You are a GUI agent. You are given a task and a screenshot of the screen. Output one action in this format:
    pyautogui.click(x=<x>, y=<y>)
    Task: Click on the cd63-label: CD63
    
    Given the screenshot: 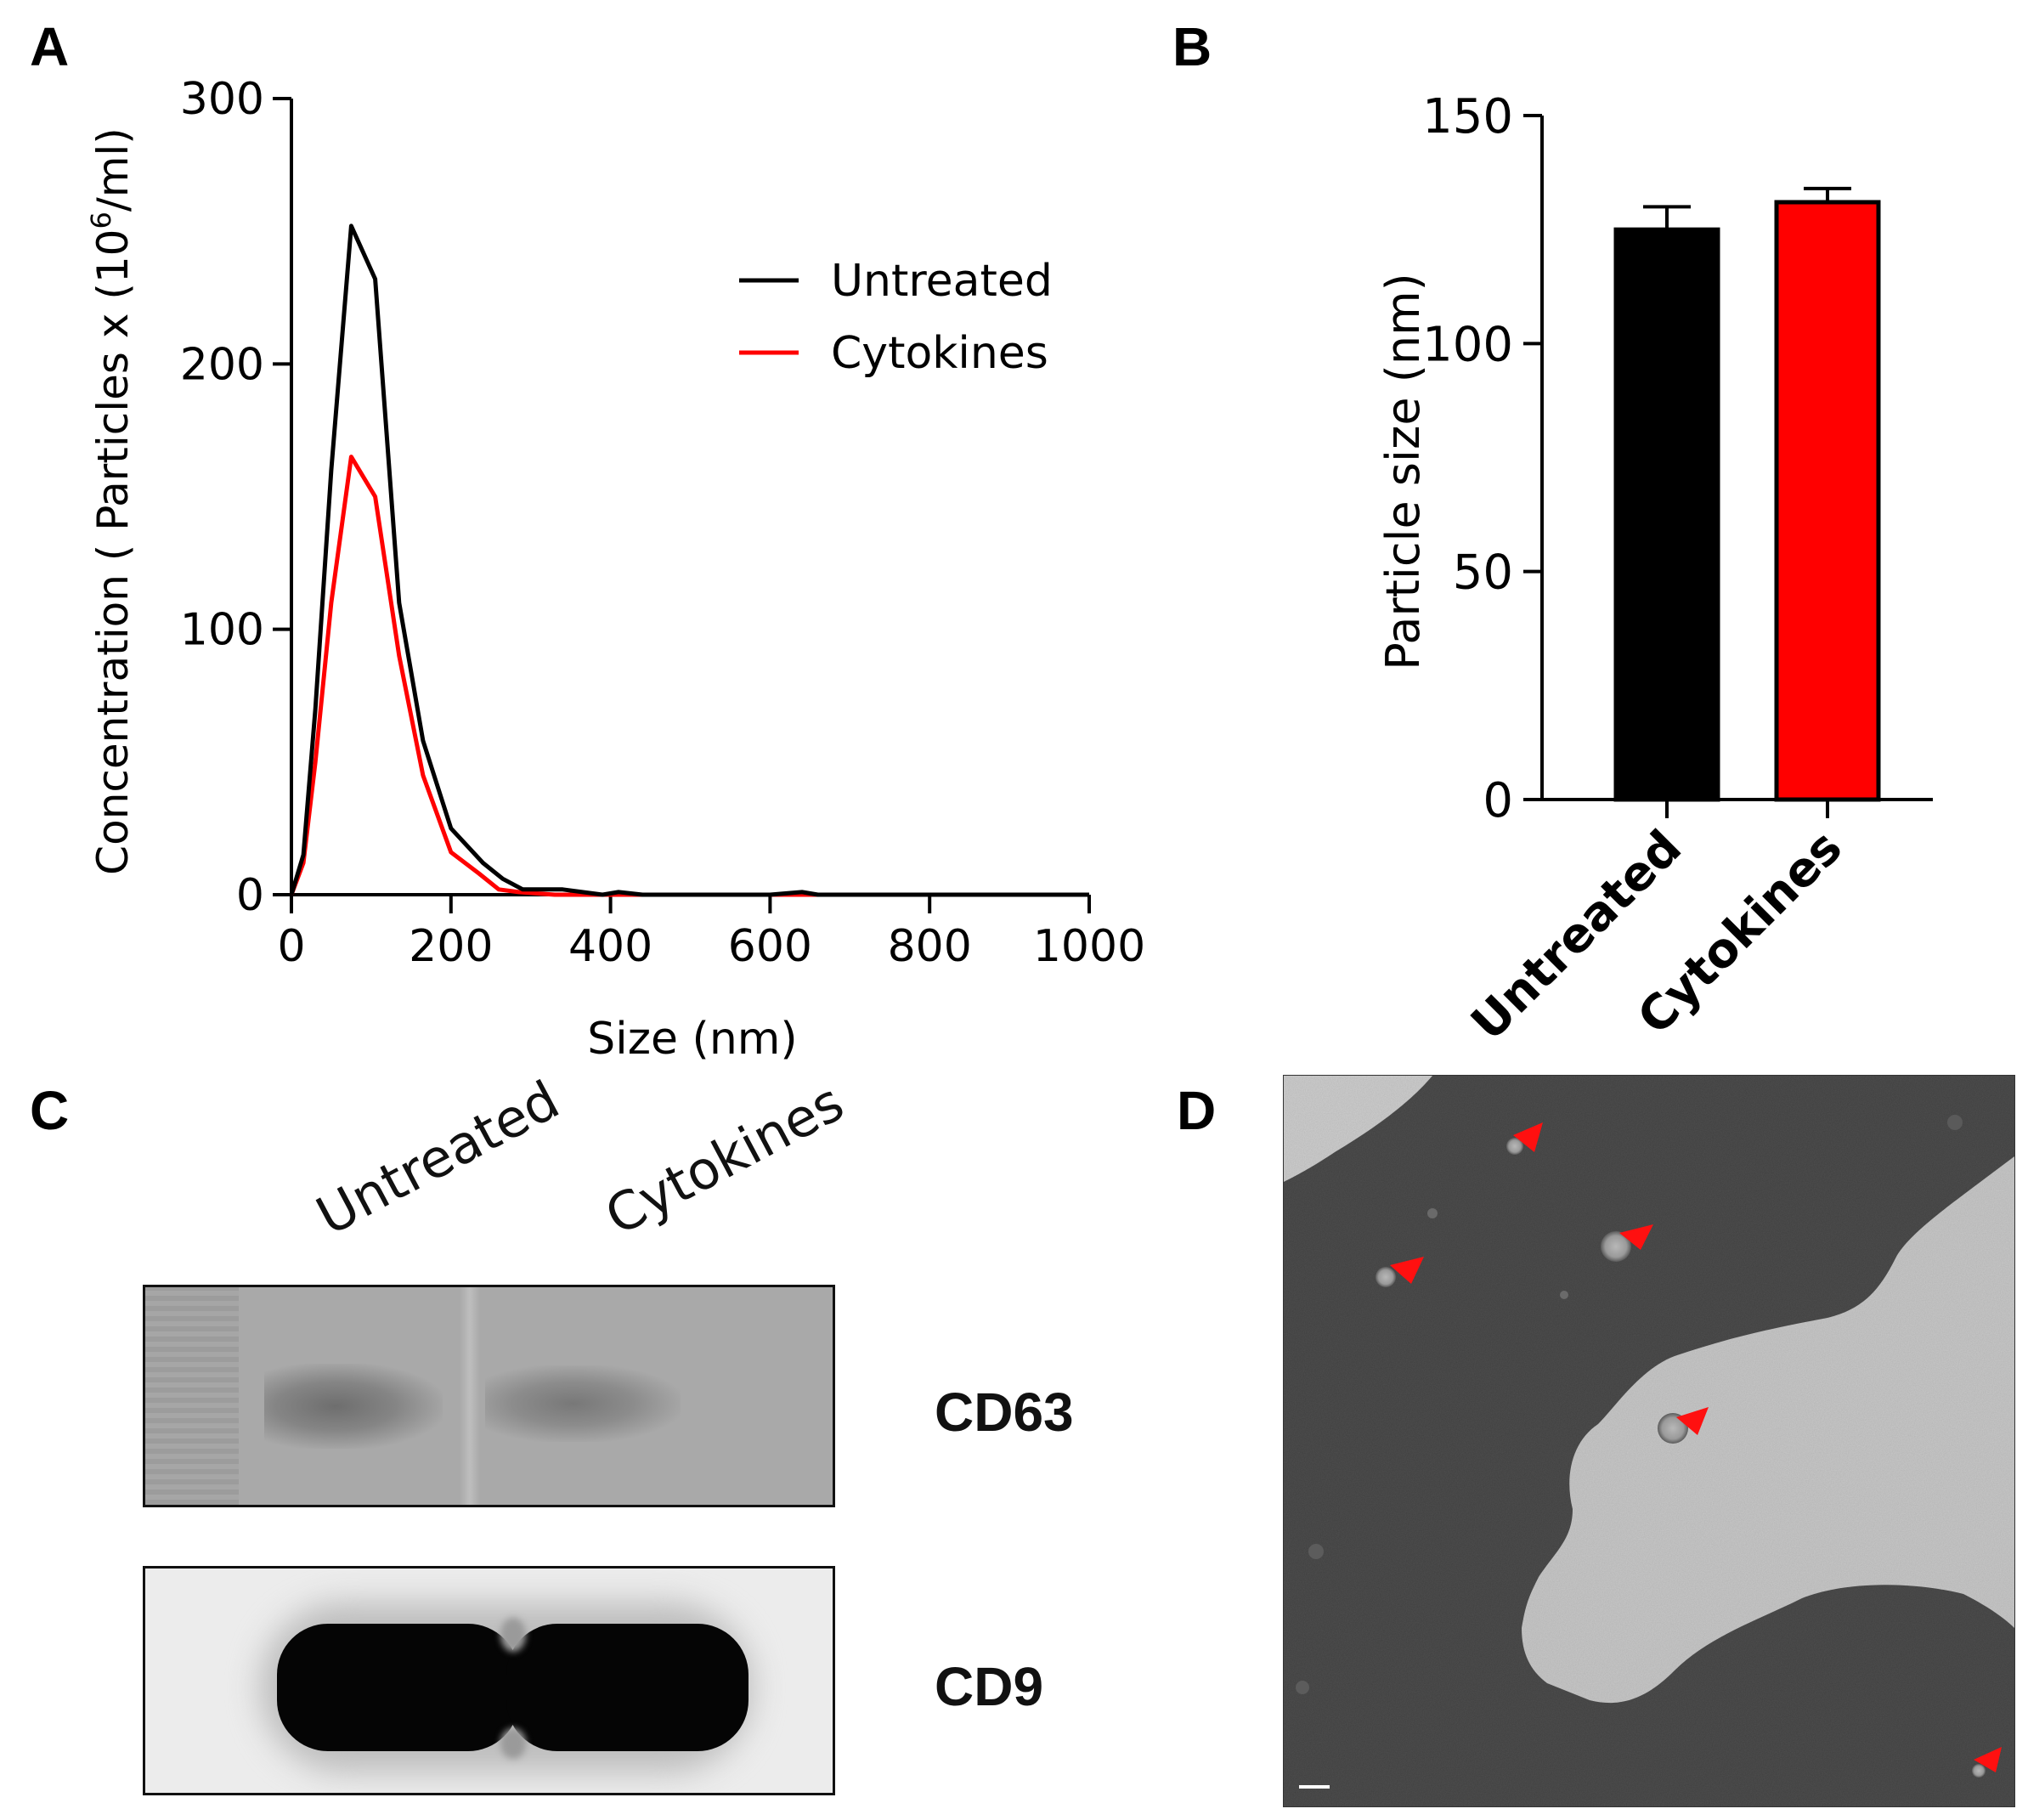 What is the action you would take?
    pyautogui.click(x=1004, y=1412)
    